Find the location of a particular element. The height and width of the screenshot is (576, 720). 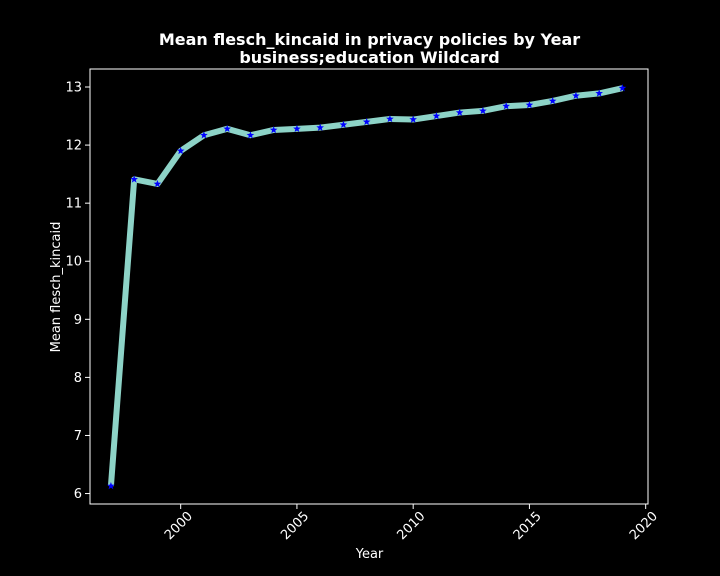

data-point-2008 is located at coordinates (366, 121).